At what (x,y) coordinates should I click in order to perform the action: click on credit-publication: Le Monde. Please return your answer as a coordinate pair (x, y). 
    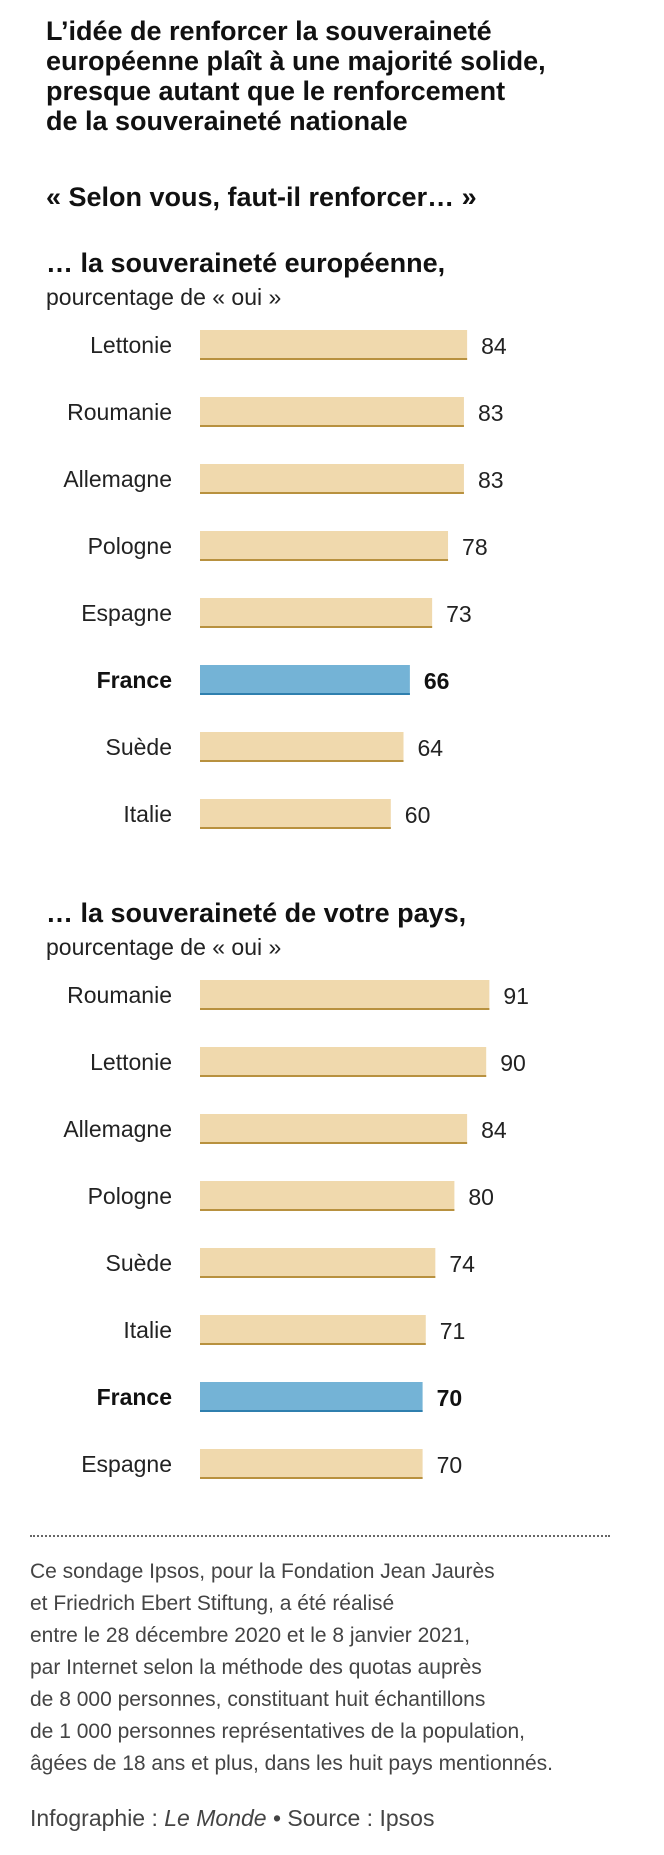
    Looking at the image, I should click on (215, 1818).